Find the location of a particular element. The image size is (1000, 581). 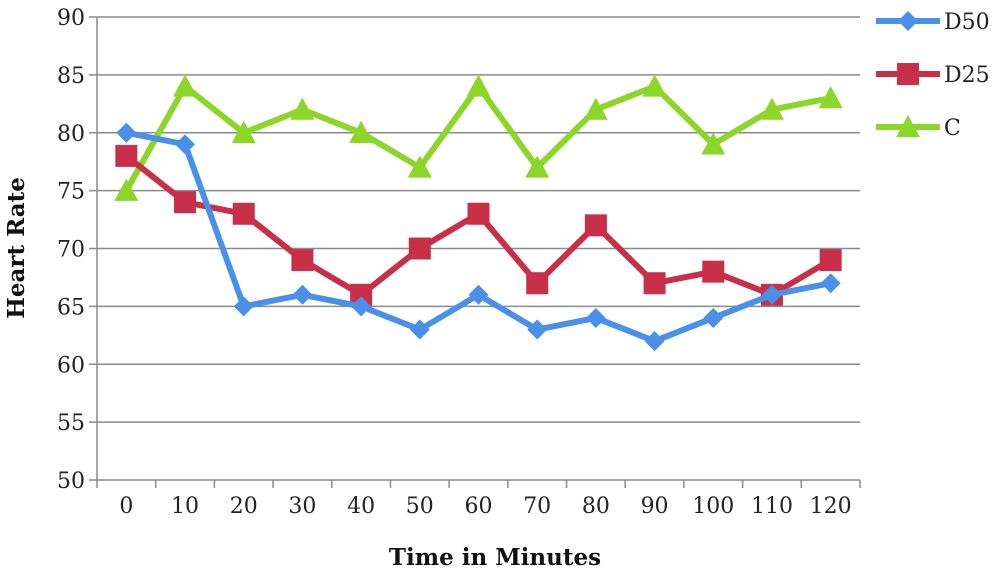

legend-label: D50 is located at coordinates (967, 22).